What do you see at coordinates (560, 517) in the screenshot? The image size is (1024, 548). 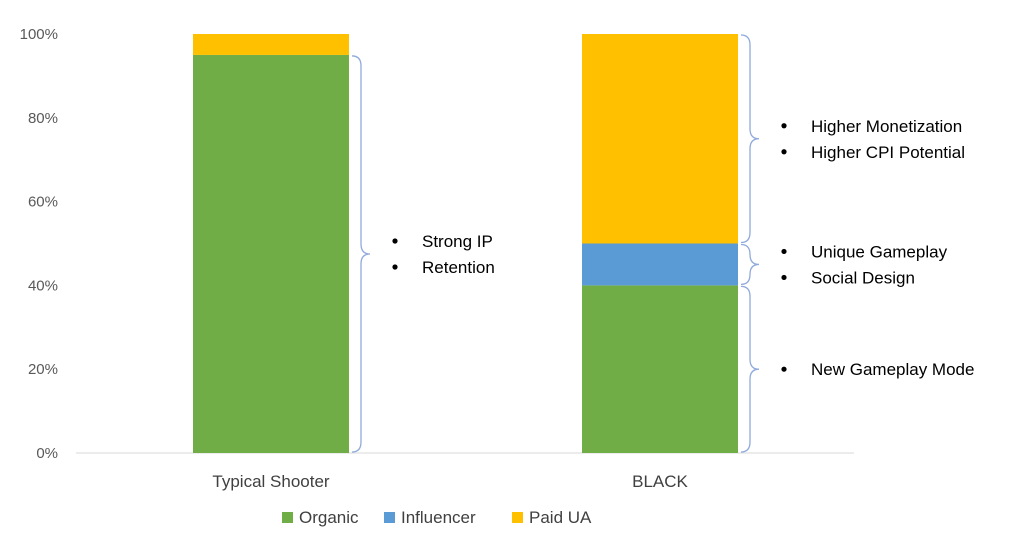 I see `legend-label: Paid UA` at bounding box center [560, 517].